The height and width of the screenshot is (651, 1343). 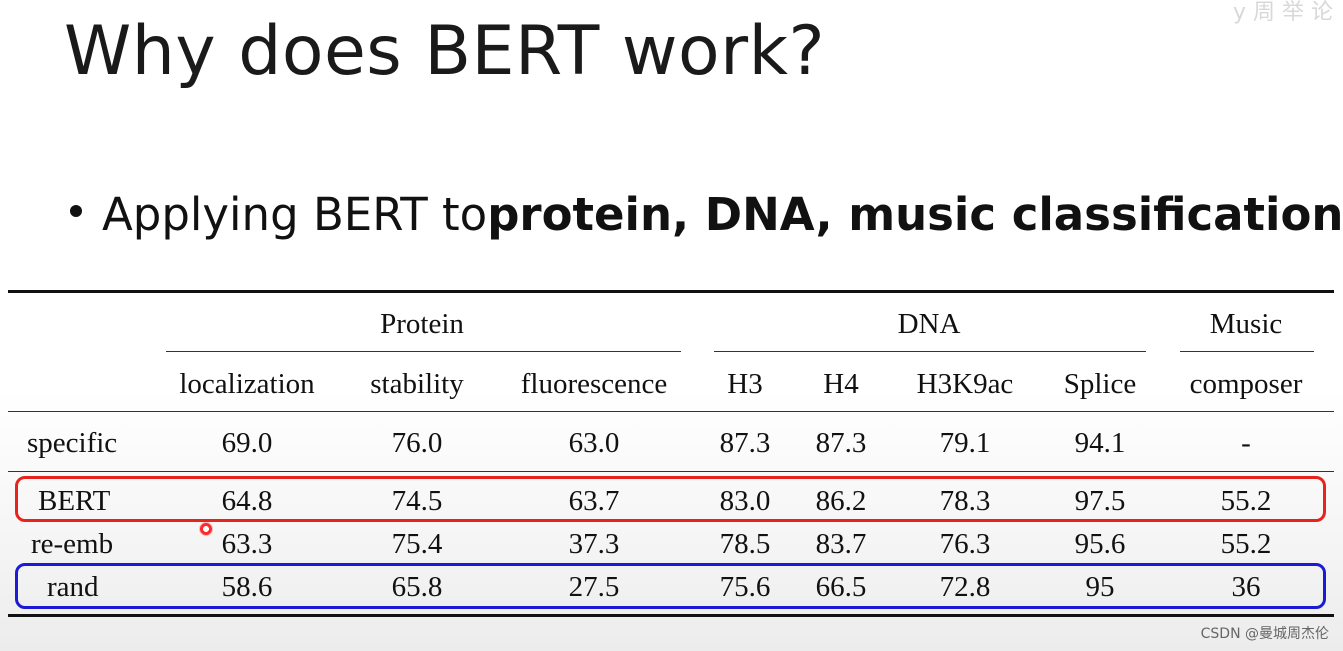 What do you see at coordinates (594, 544) in the screenshot?
I see `table-cell: 37.3` at bounding box center [594, 544].